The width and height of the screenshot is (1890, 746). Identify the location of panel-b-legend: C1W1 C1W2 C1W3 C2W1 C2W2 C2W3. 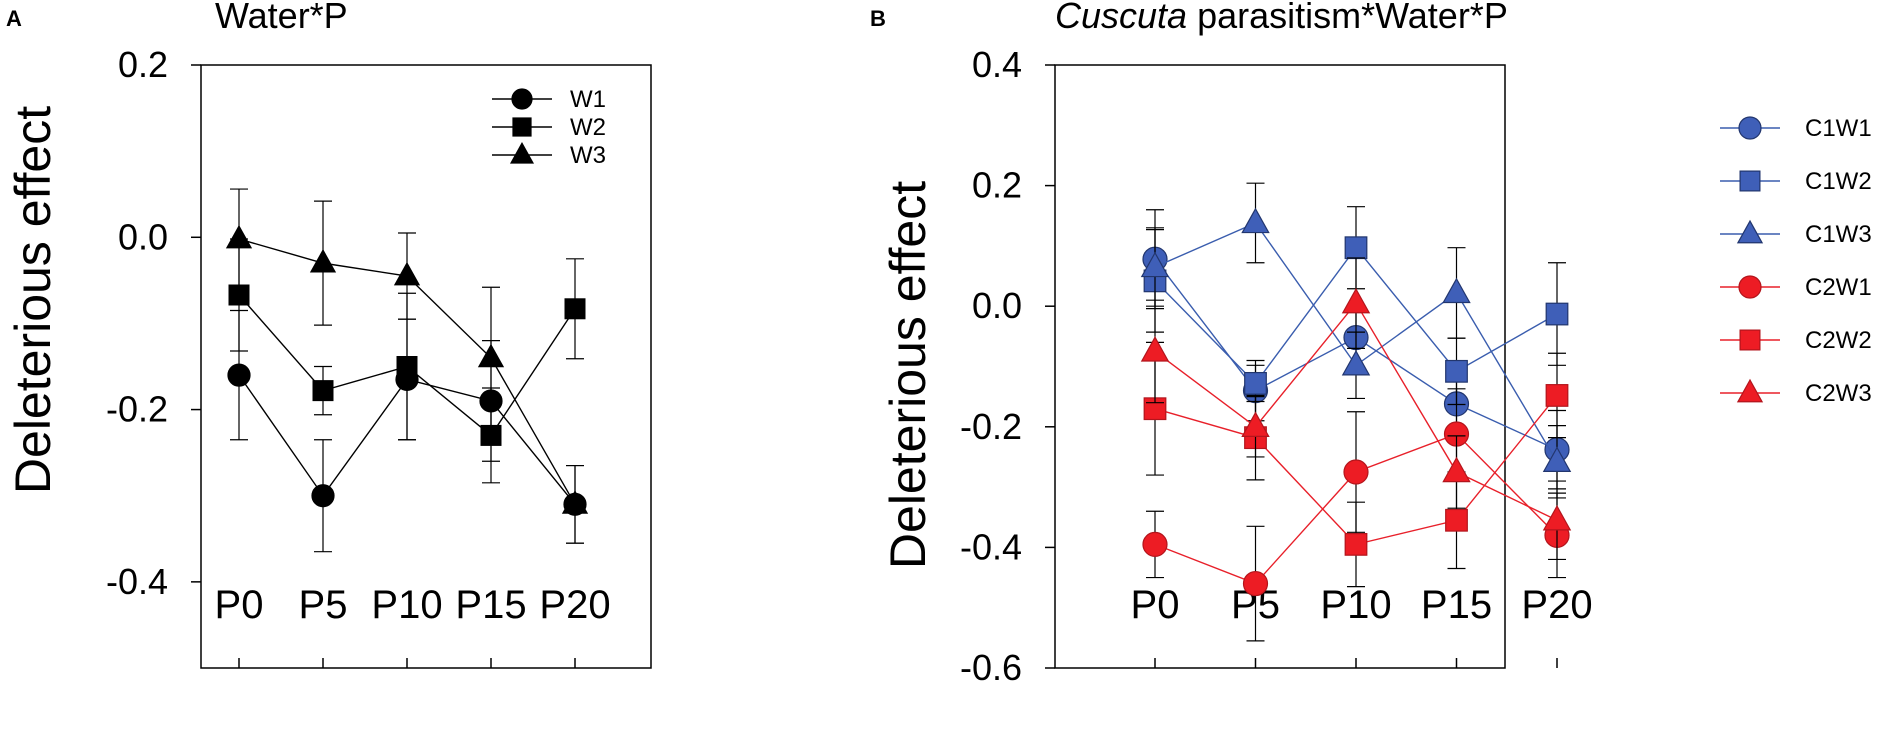
(1796, 261).